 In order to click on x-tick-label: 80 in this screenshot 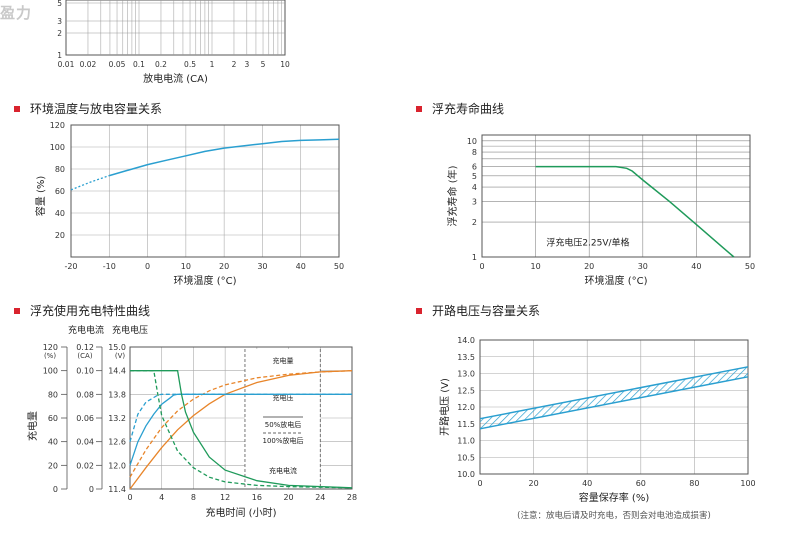, I will do `click(694, 483)`.